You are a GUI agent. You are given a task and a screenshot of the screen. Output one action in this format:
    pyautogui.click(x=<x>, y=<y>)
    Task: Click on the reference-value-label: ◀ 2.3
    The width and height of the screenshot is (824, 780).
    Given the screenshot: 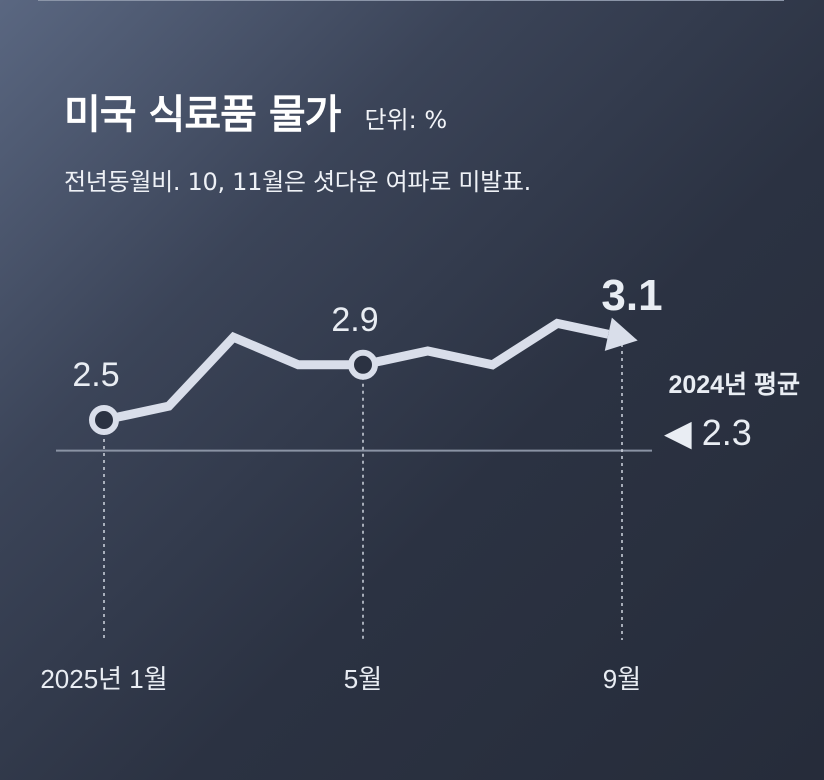 What is the action you would take?
    pyautogui.click(x=708, y=432)
    